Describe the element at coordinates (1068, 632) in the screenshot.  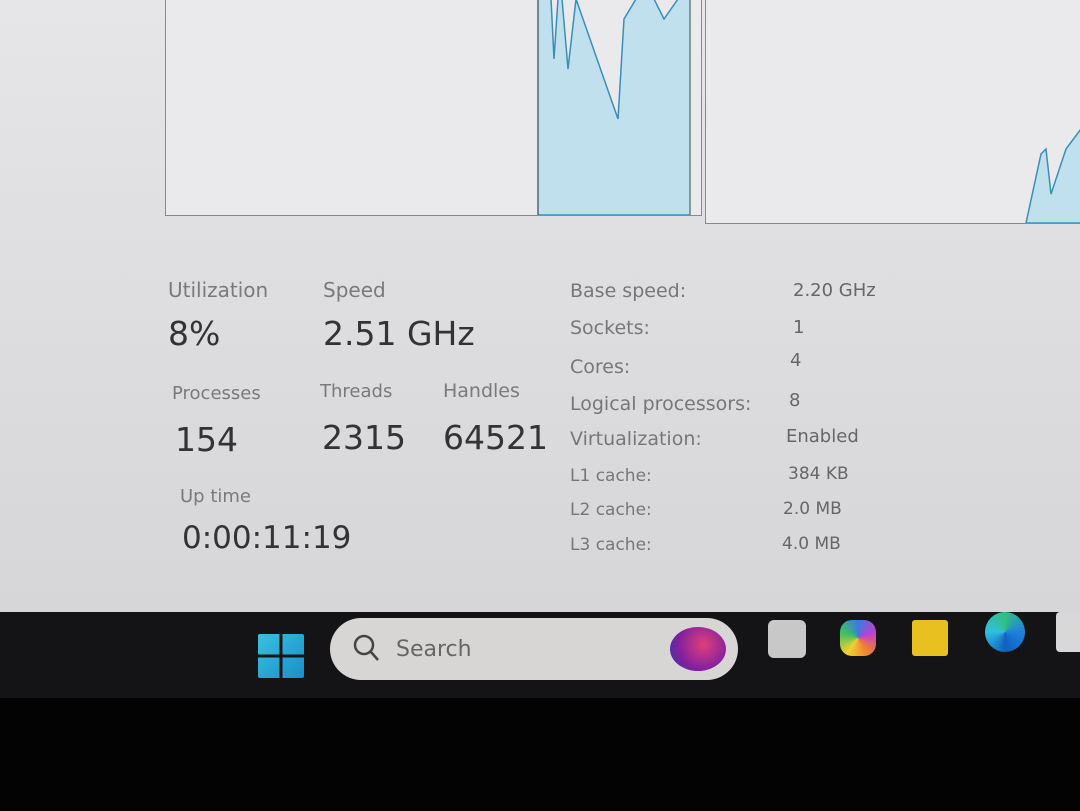
I see `store-icon` at that location.